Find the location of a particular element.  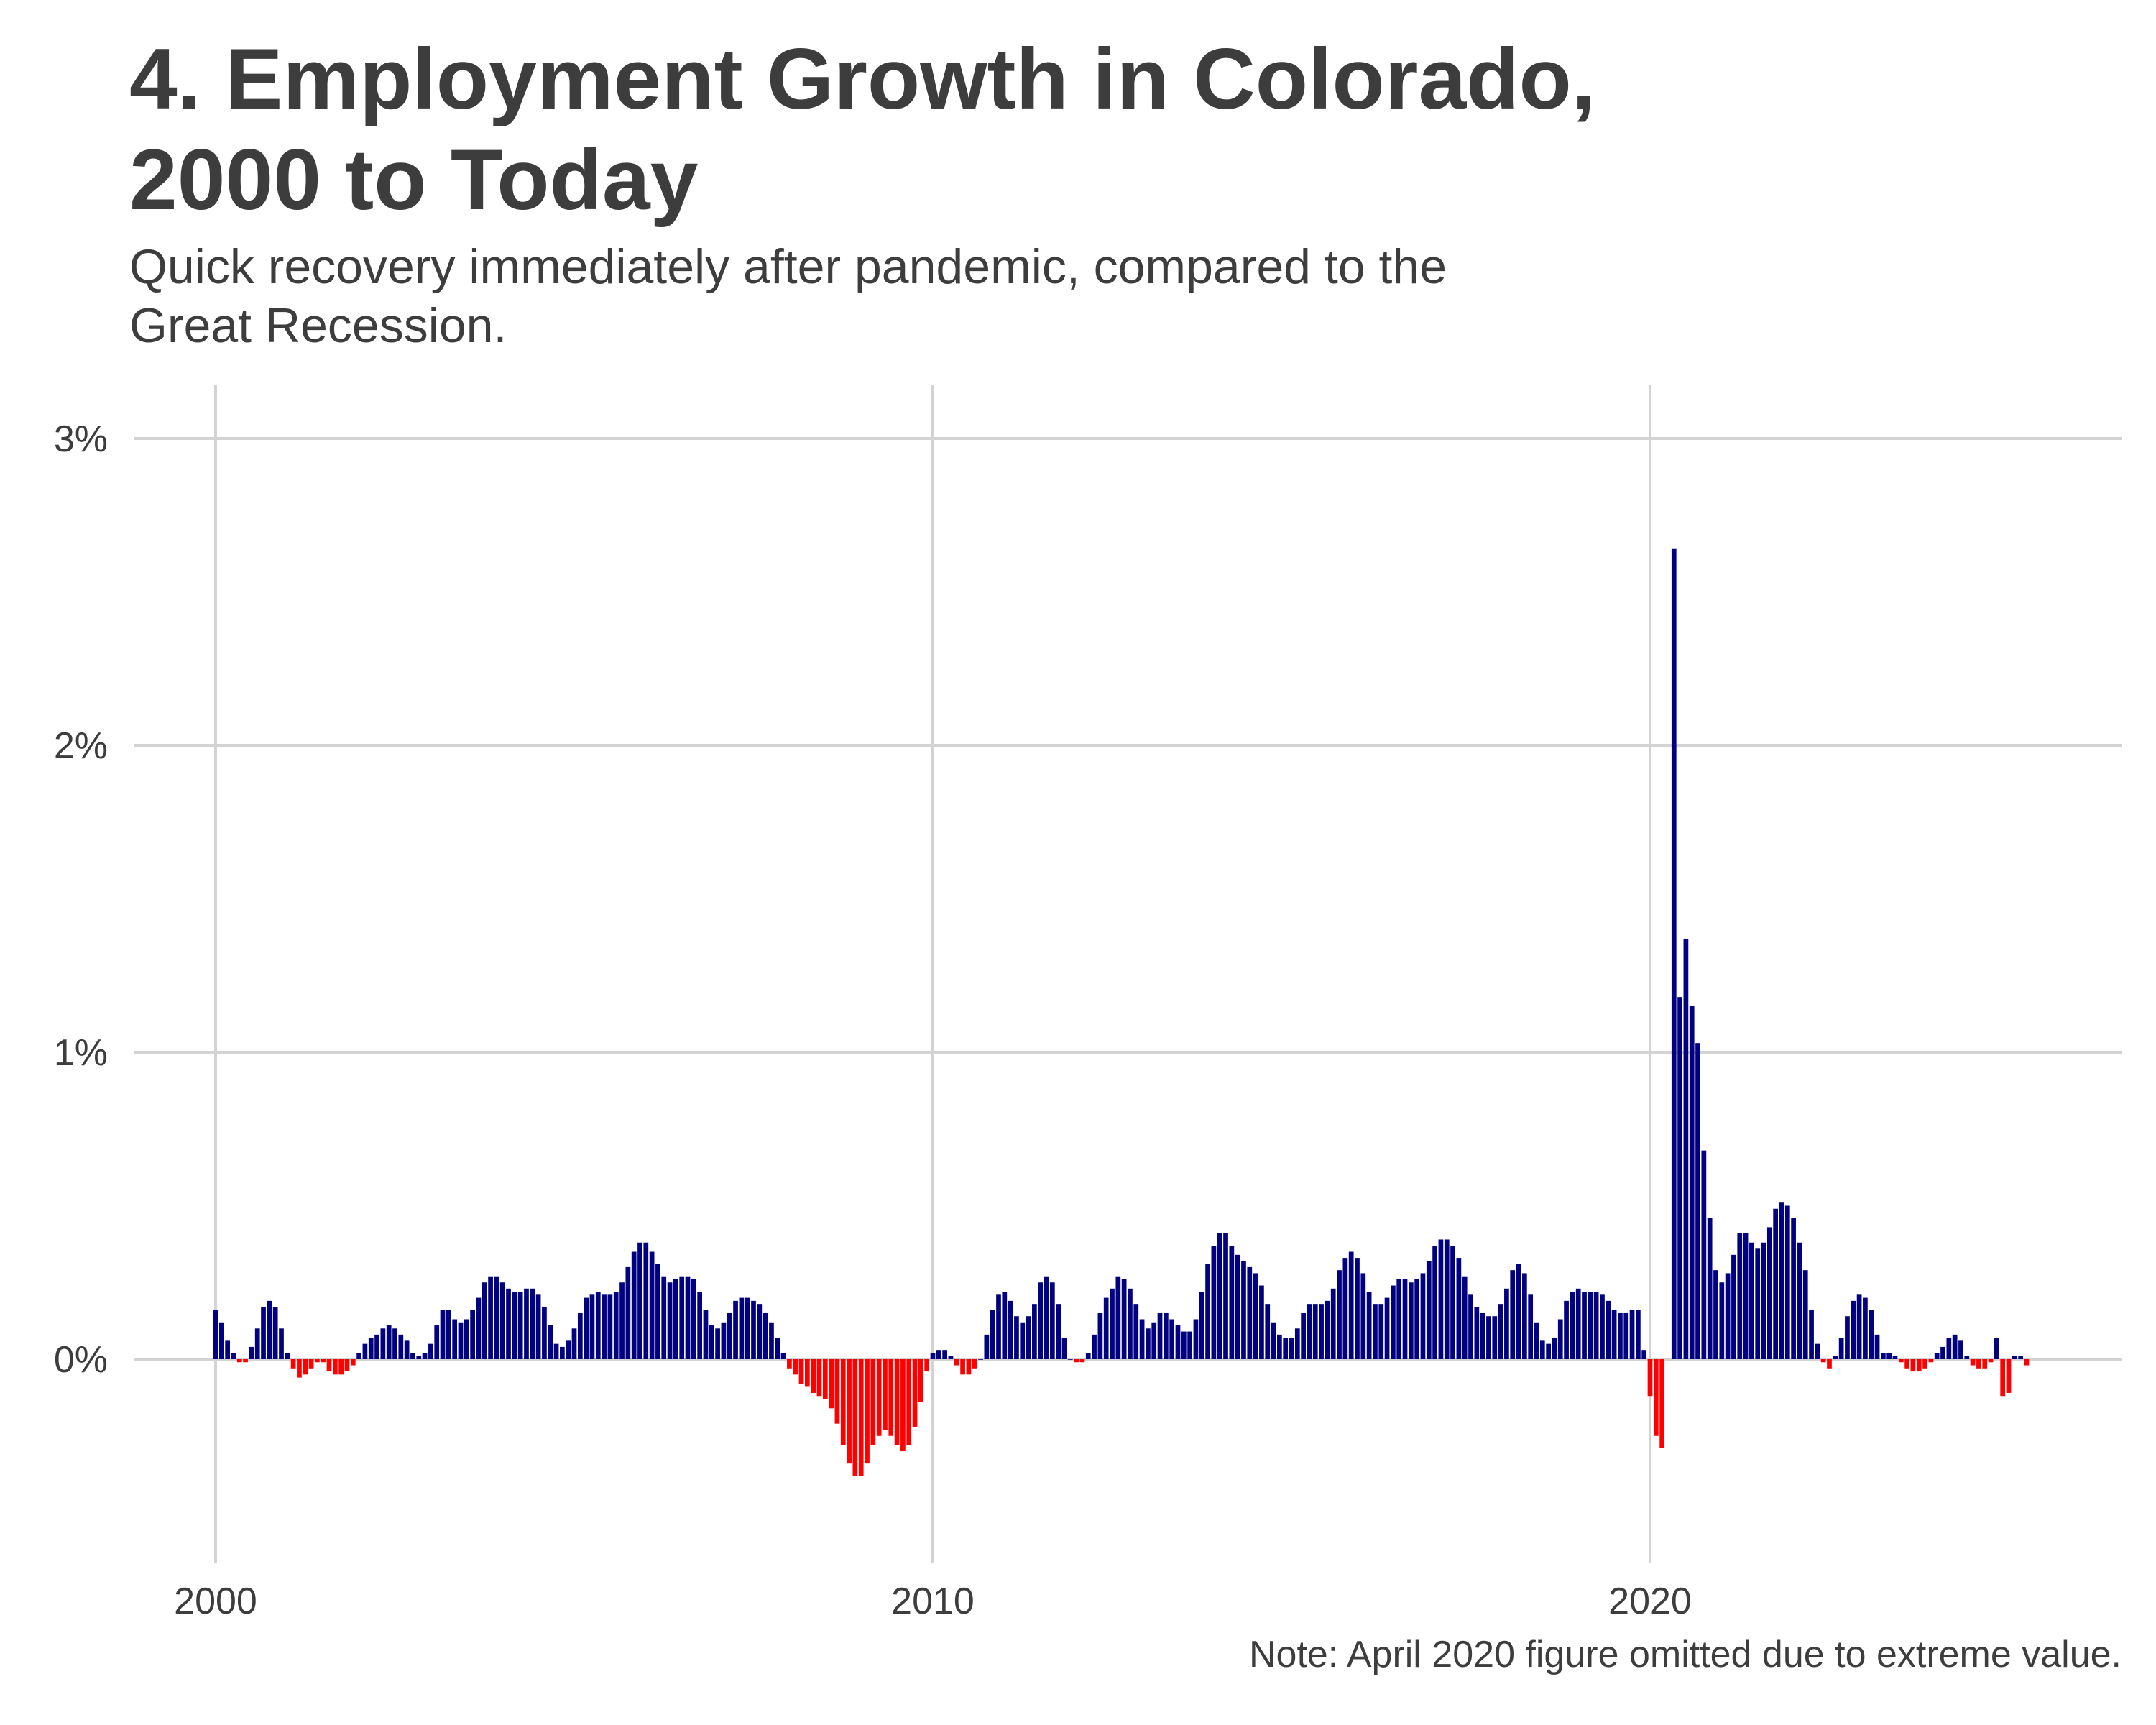

title-line-2: 2000 to Today is located at coordinates (414, 180).